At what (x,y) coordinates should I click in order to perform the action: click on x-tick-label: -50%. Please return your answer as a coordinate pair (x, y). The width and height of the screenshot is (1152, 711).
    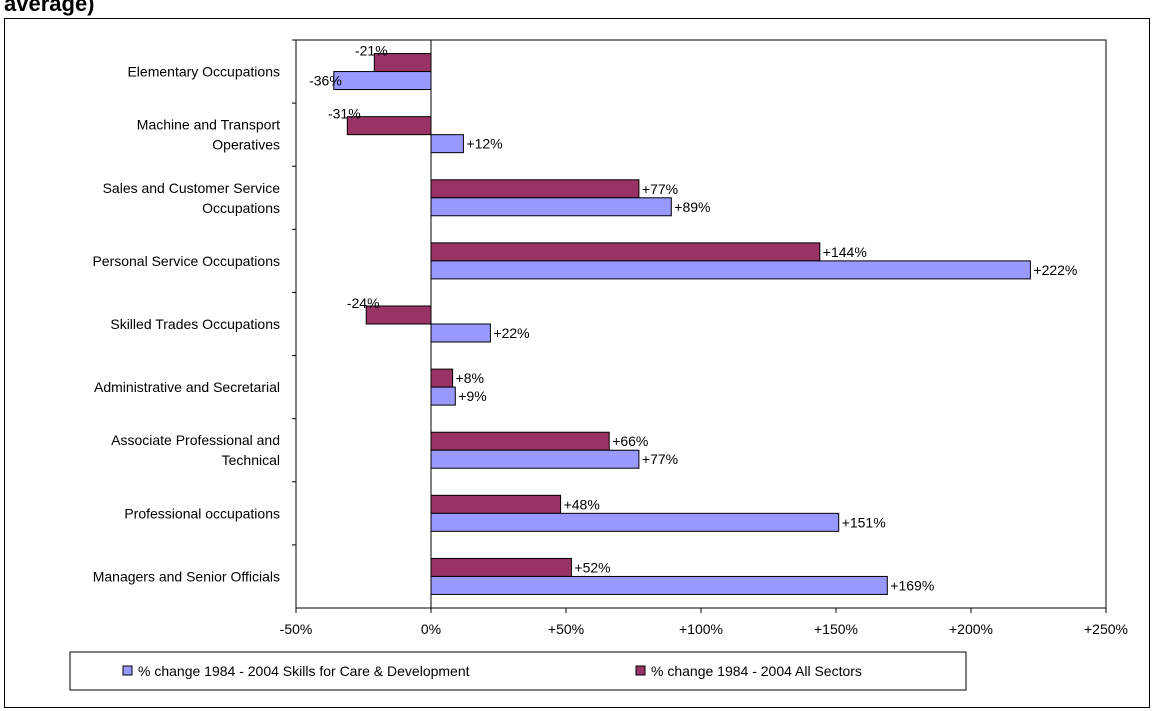
    Looking at the image, I should click on (296, 629).